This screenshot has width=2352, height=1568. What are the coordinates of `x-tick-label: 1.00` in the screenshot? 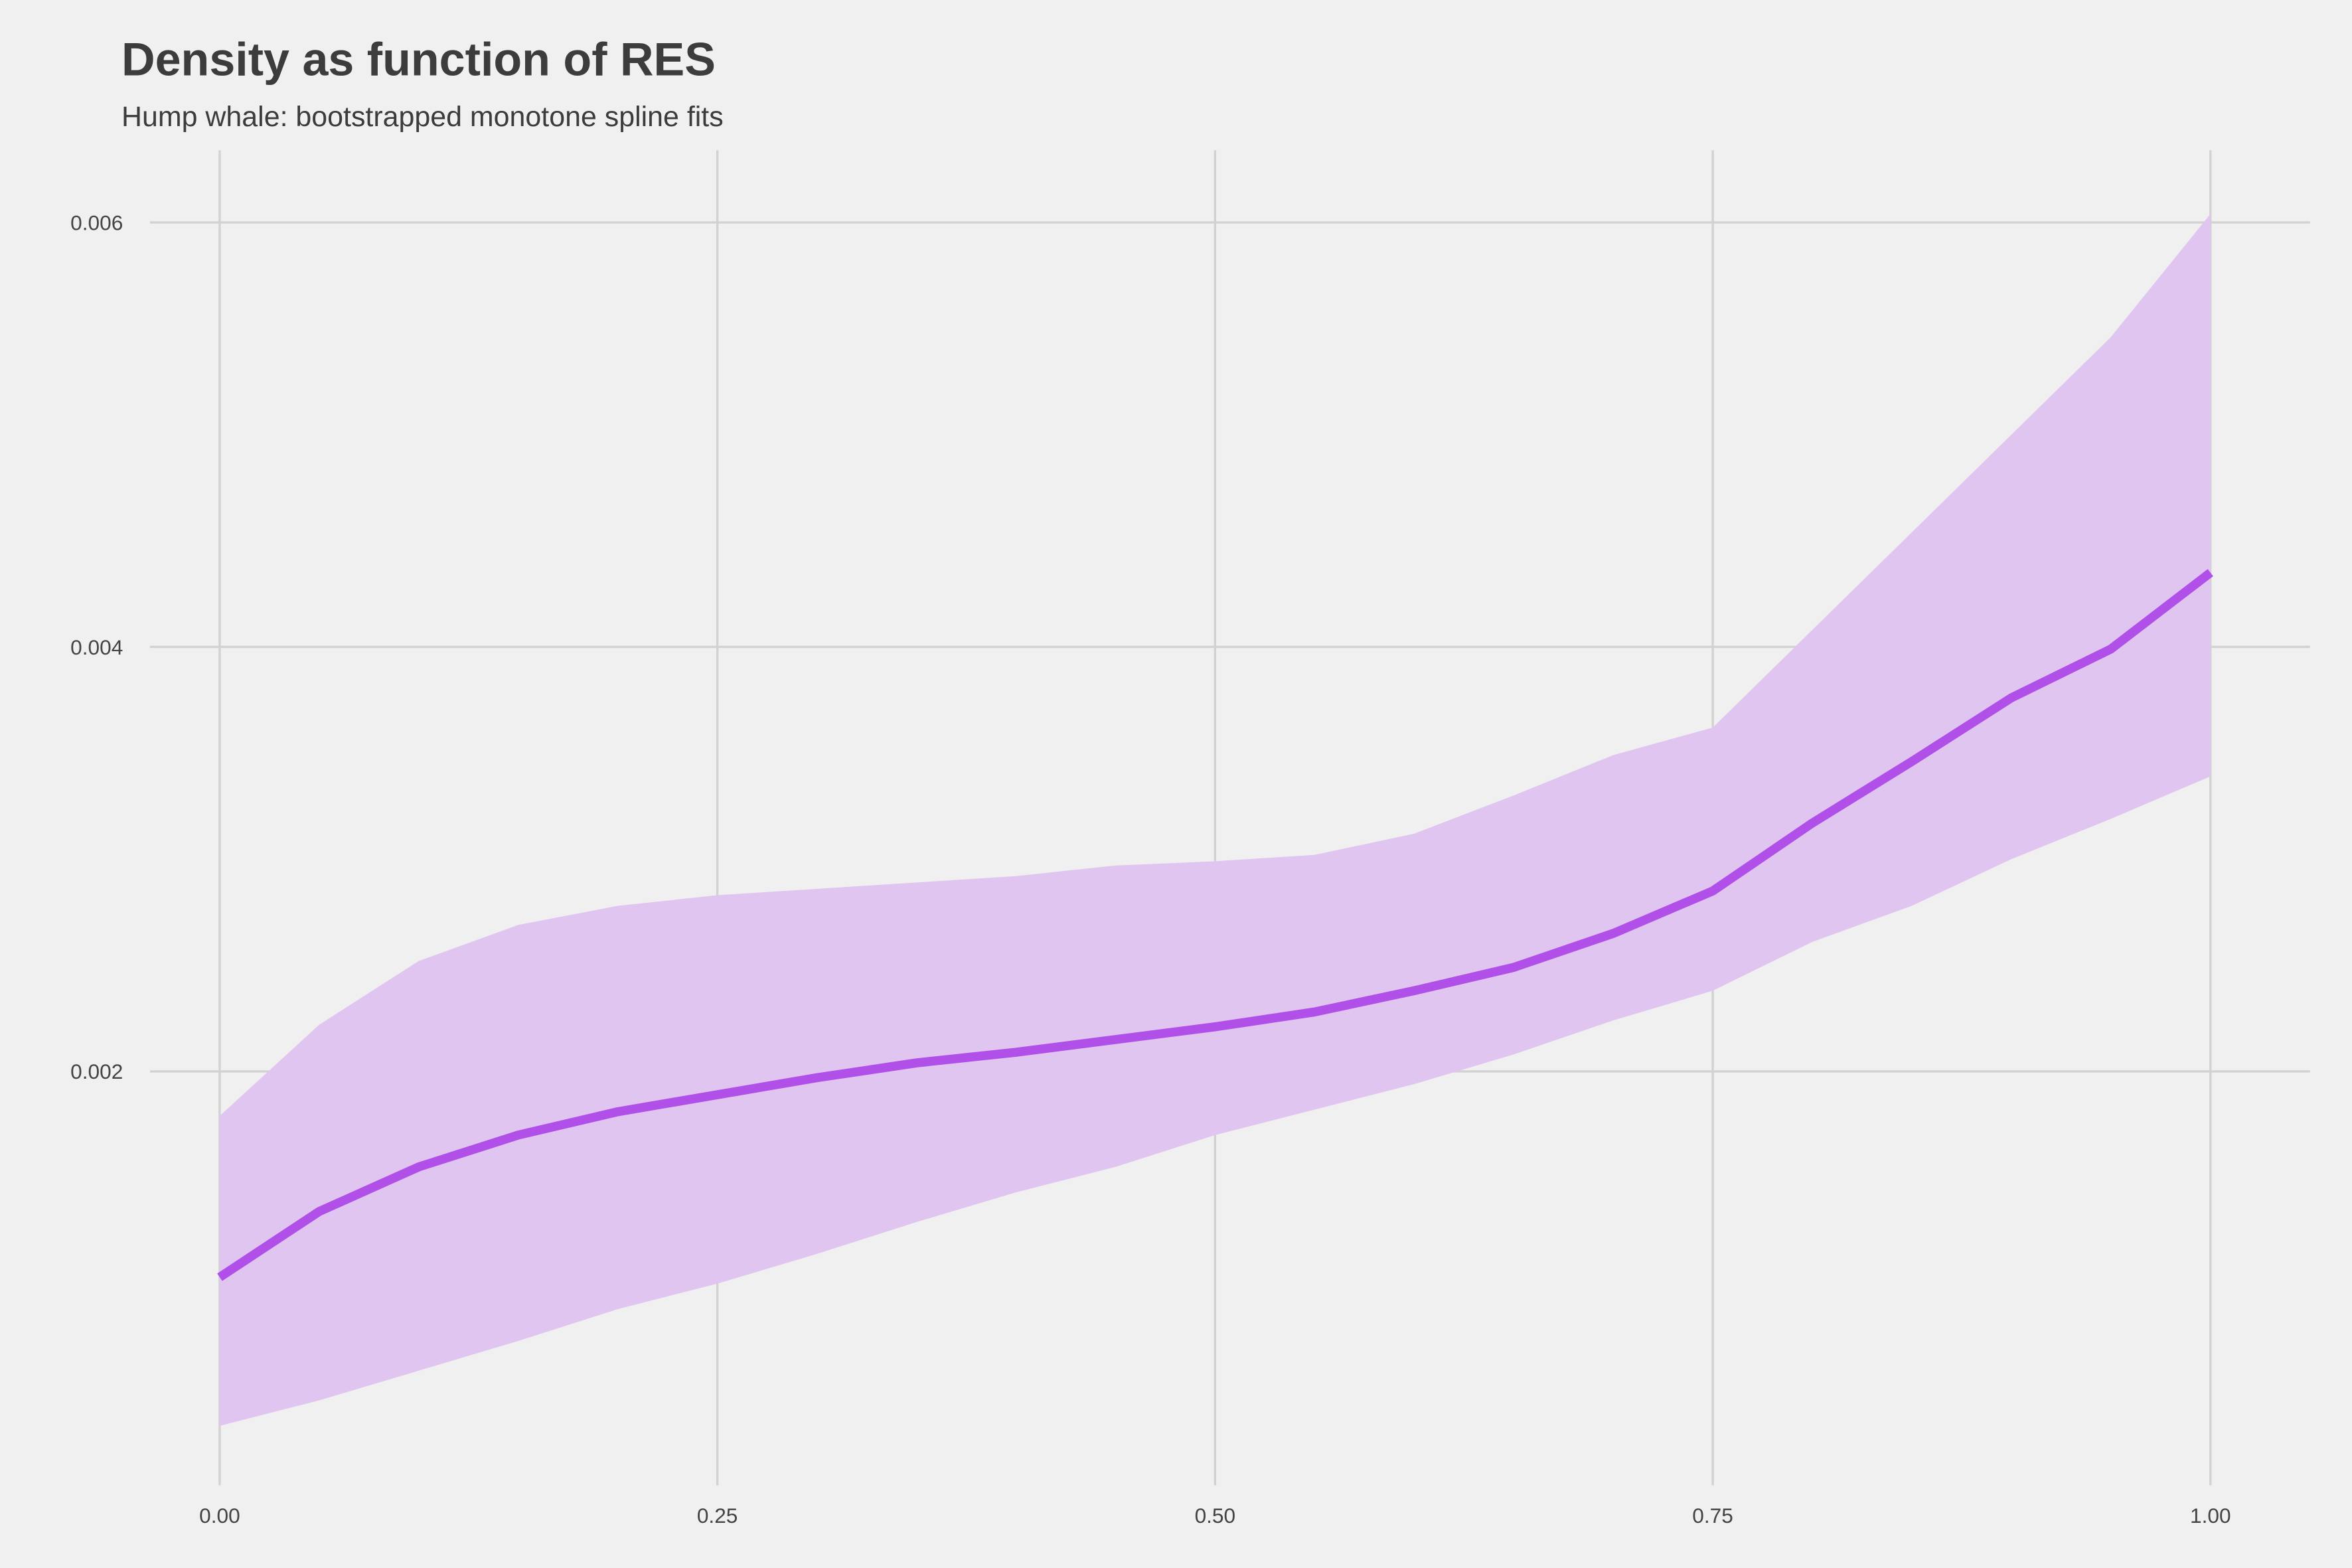 It's located at (2211, 1516).